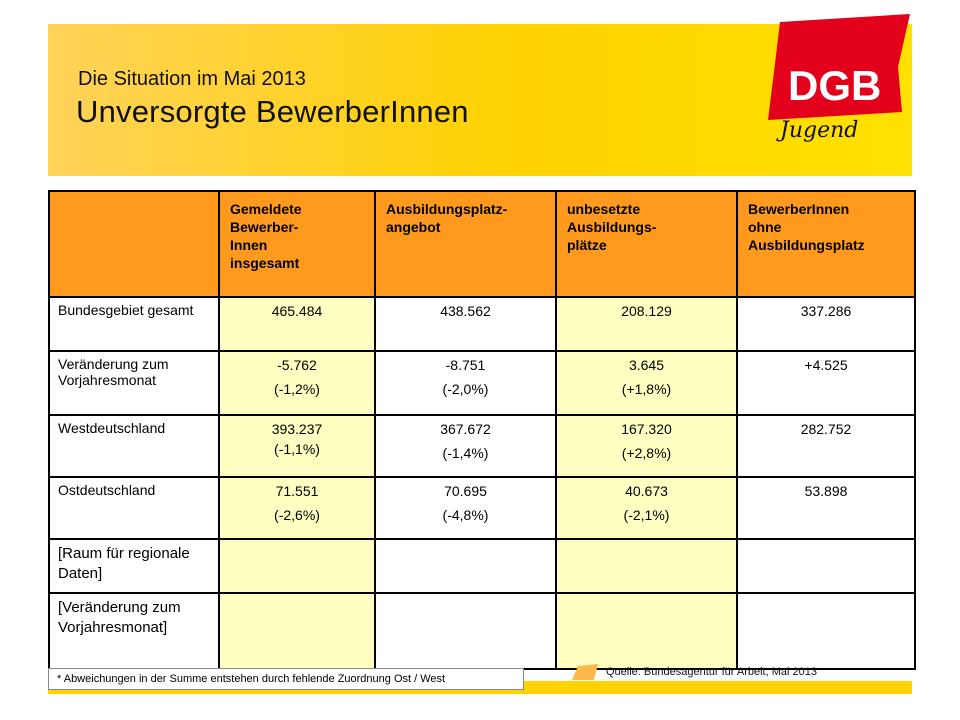  I want to click on column-header: Gemeldete Bewerber- Innen insgesamt, so click(297, 244).